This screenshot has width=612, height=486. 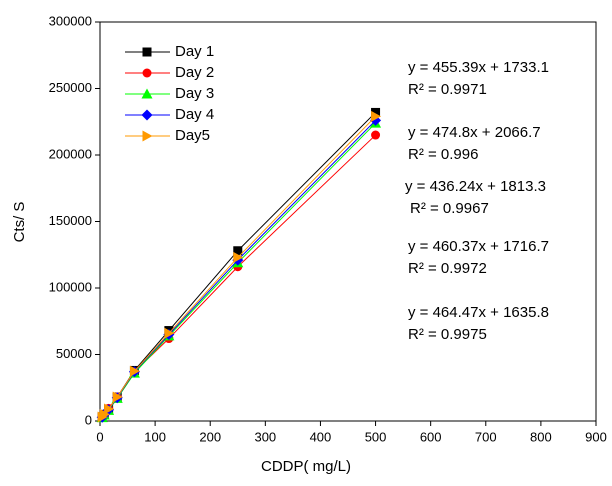 I want to click on x-tick-label: 100, so click(x=155, y=436).